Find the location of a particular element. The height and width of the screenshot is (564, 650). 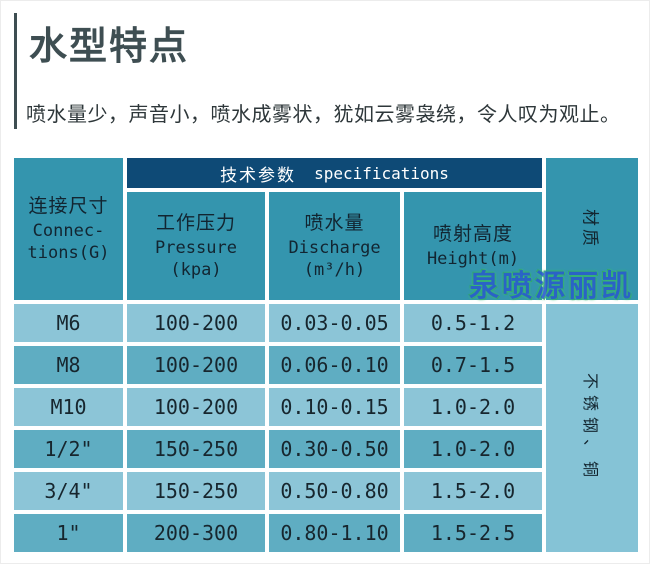

table-cell-discharge: 0.80-1.10 is located at coordinates (334, 533).